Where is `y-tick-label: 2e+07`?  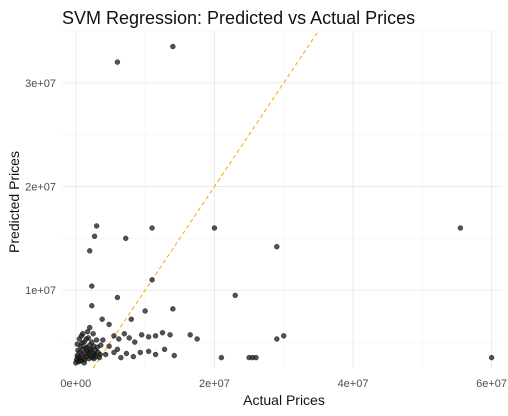
y-tick-label: 2e+07 is located at coordinates (40, 188).